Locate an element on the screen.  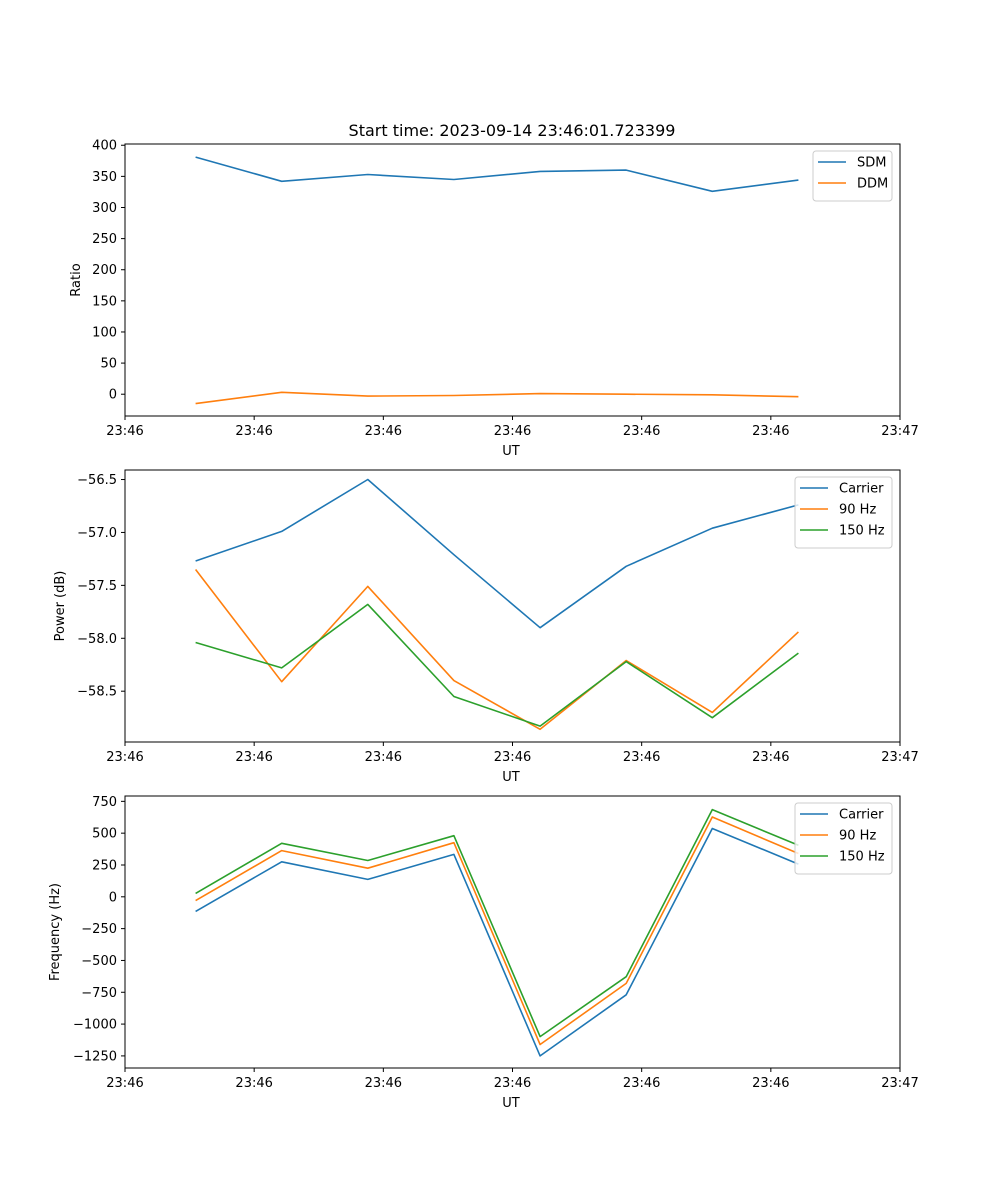
ratio-legend-label-ddm: DDM is located at coordinates (872, 184).